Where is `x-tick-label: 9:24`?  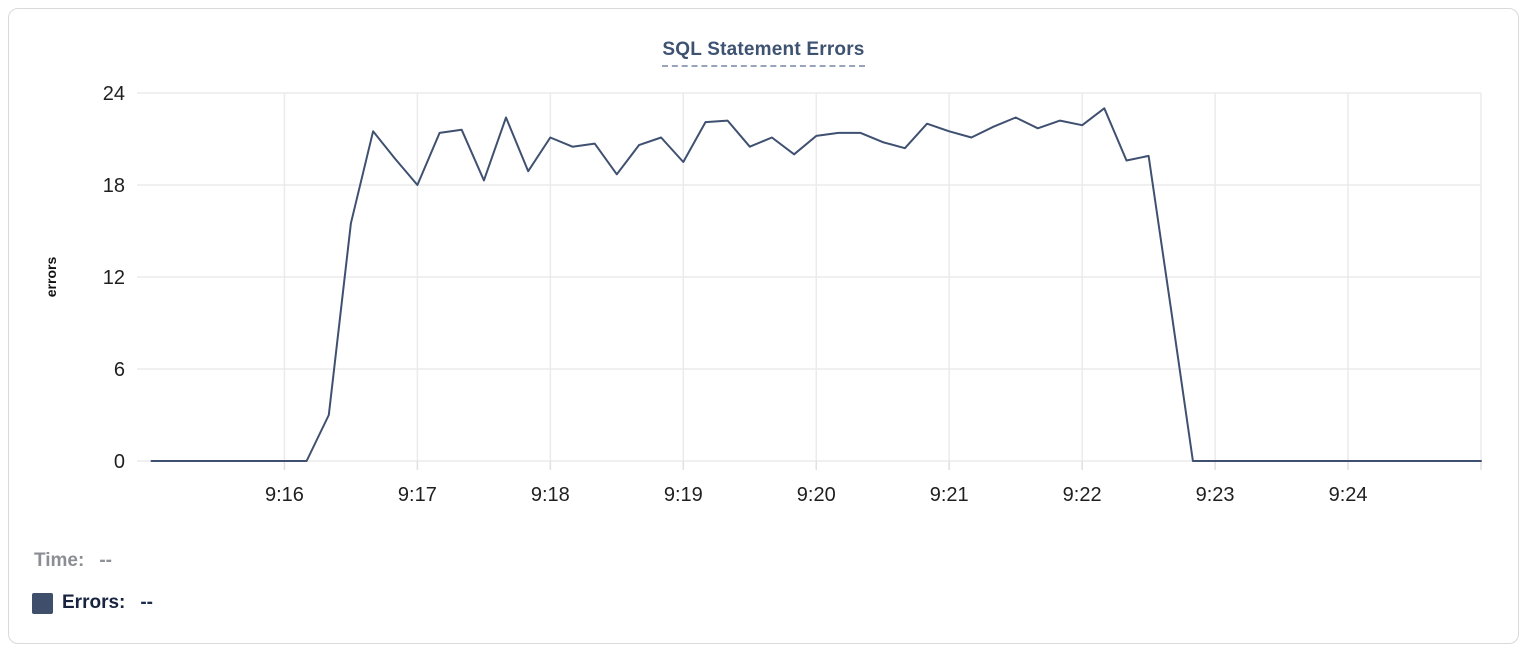
x-tick-label: 9:24 is located at coordinates (1348, 495).